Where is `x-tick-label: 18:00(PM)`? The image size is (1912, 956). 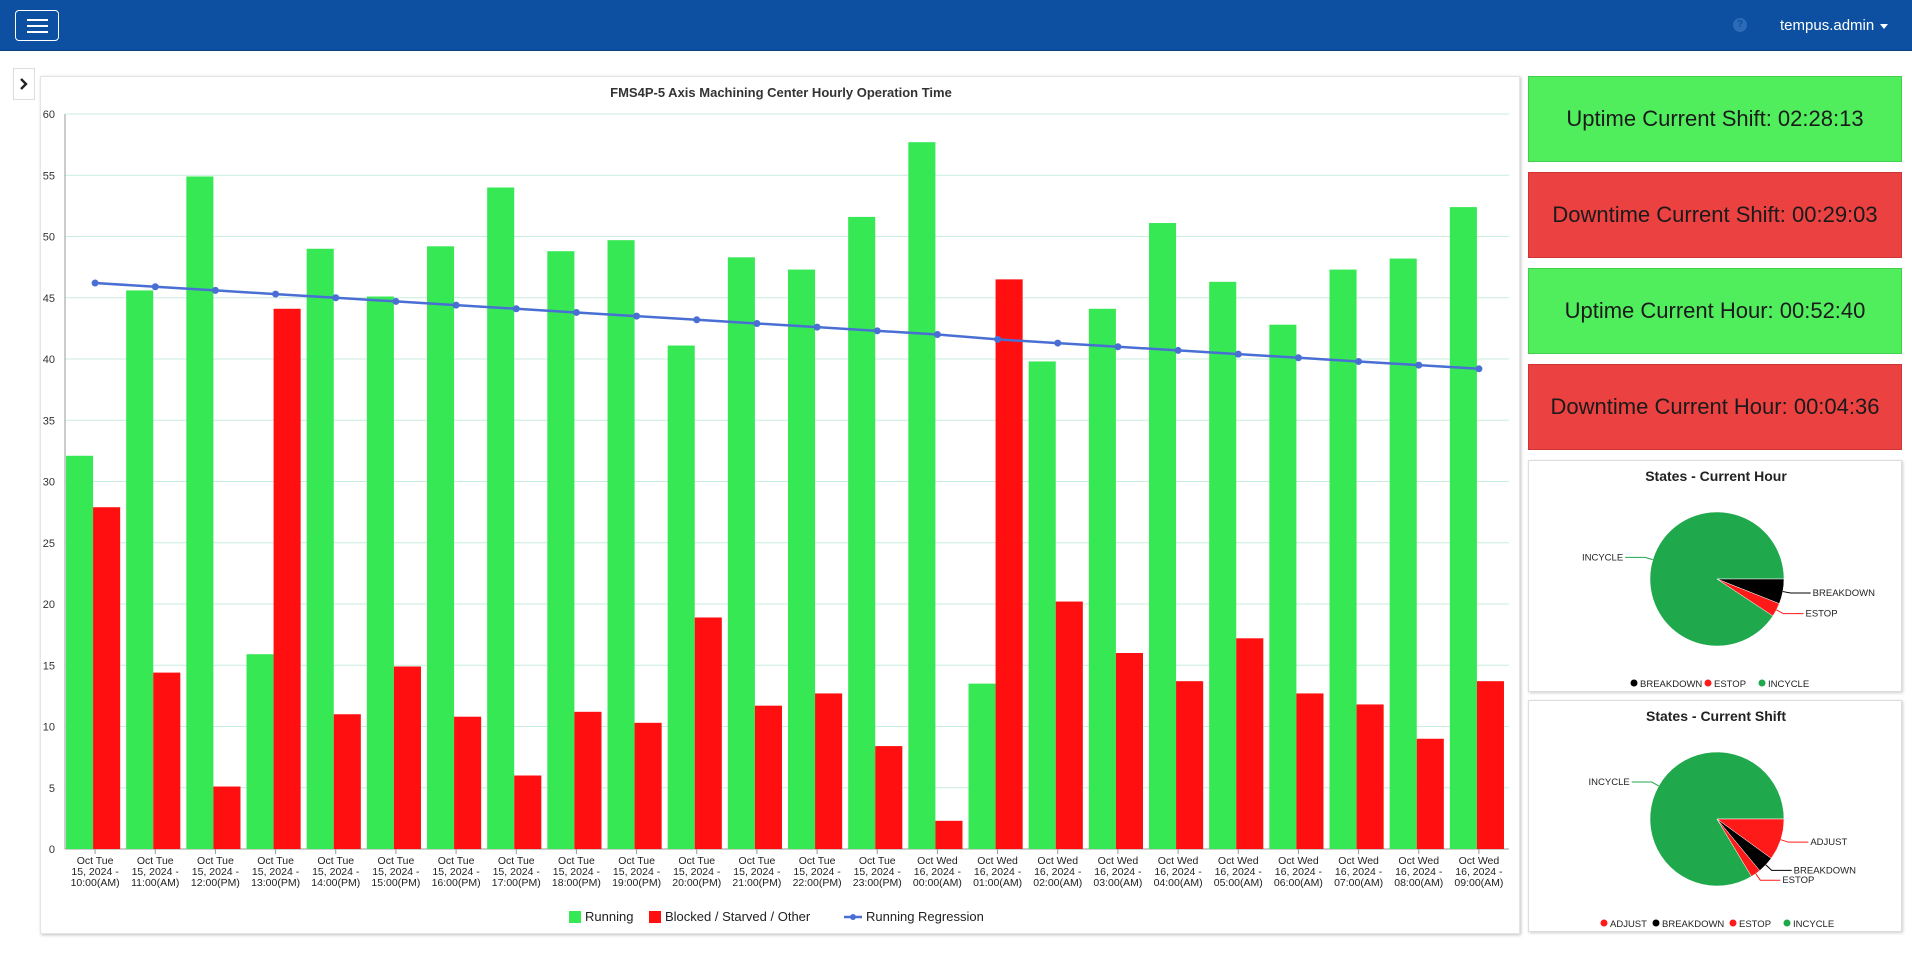
x-tick-label: 18:00(PM) is located at coordinates (576, 883).